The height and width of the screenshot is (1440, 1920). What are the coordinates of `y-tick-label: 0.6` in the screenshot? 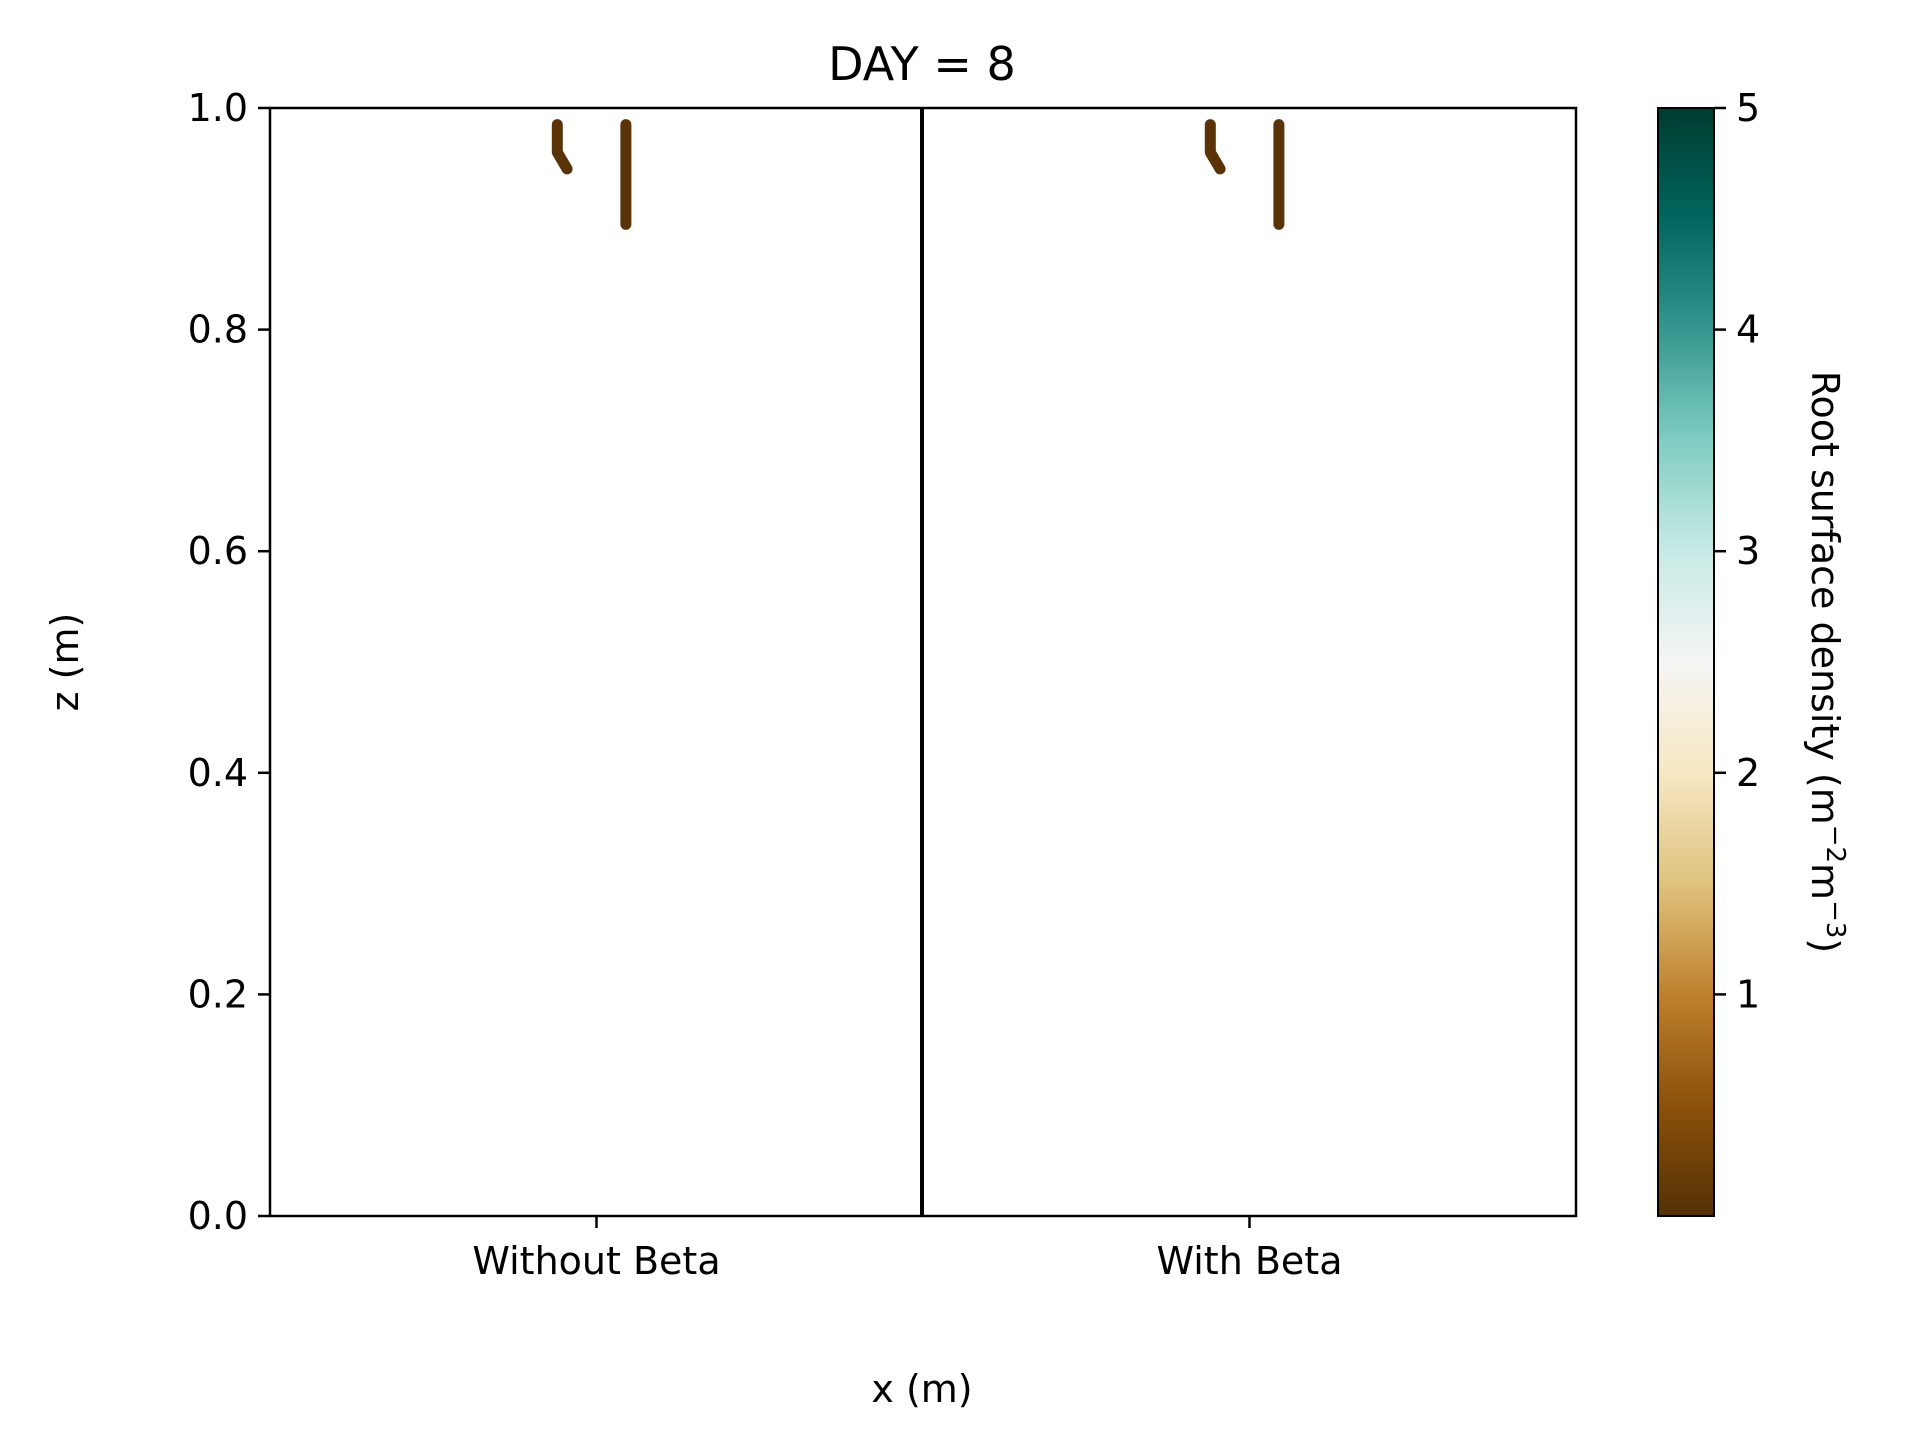 It's located at (218, 551).